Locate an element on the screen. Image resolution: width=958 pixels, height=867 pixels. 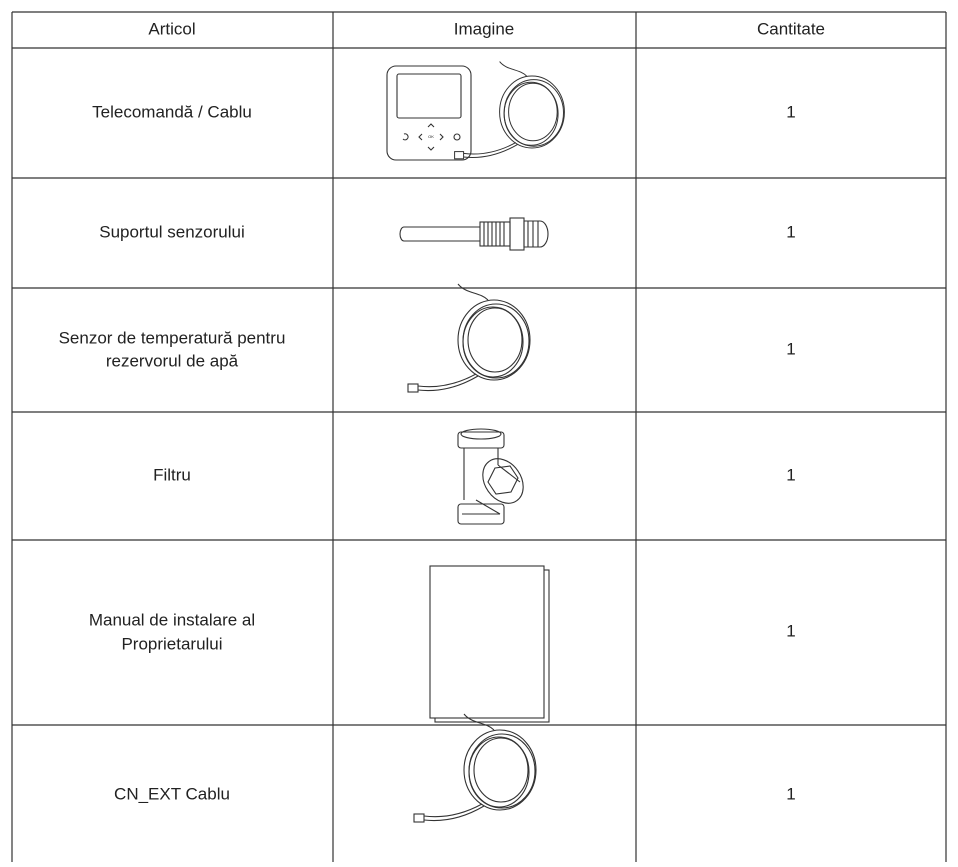
header-cell: Imagine is located at coordinates (484, 28).